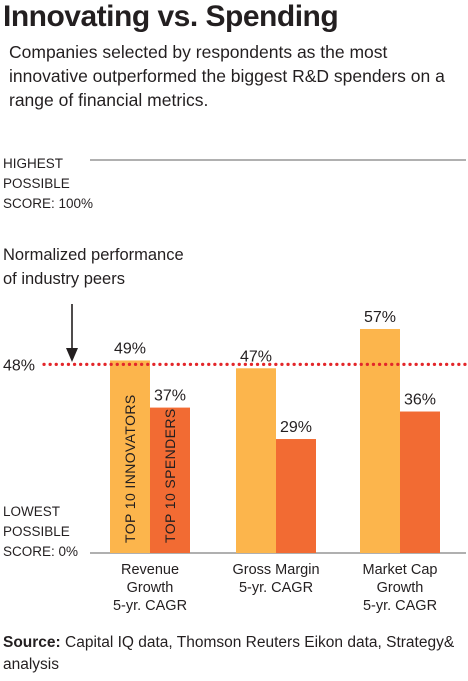 This screenshot has height=681, width=468. I want to click on bar-value-label: 36%, so click(420, 400).